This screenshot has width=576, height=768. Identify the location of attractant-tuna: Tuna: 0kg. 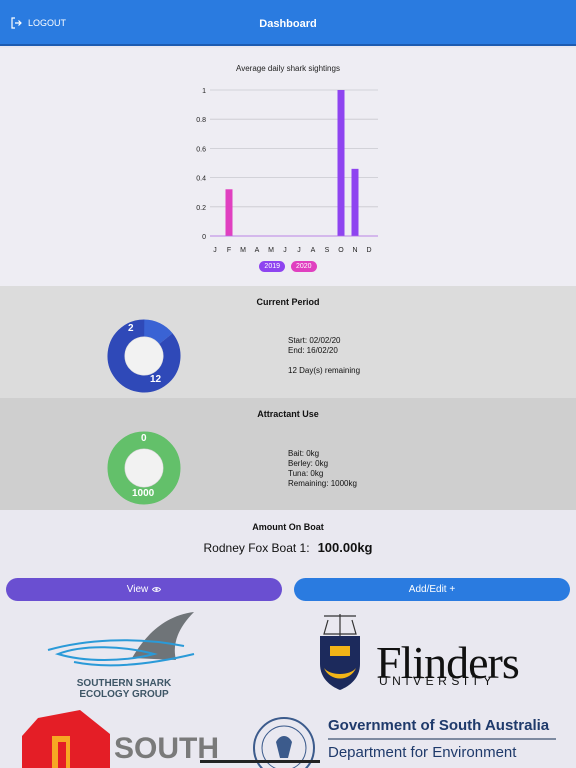
(306, 473).